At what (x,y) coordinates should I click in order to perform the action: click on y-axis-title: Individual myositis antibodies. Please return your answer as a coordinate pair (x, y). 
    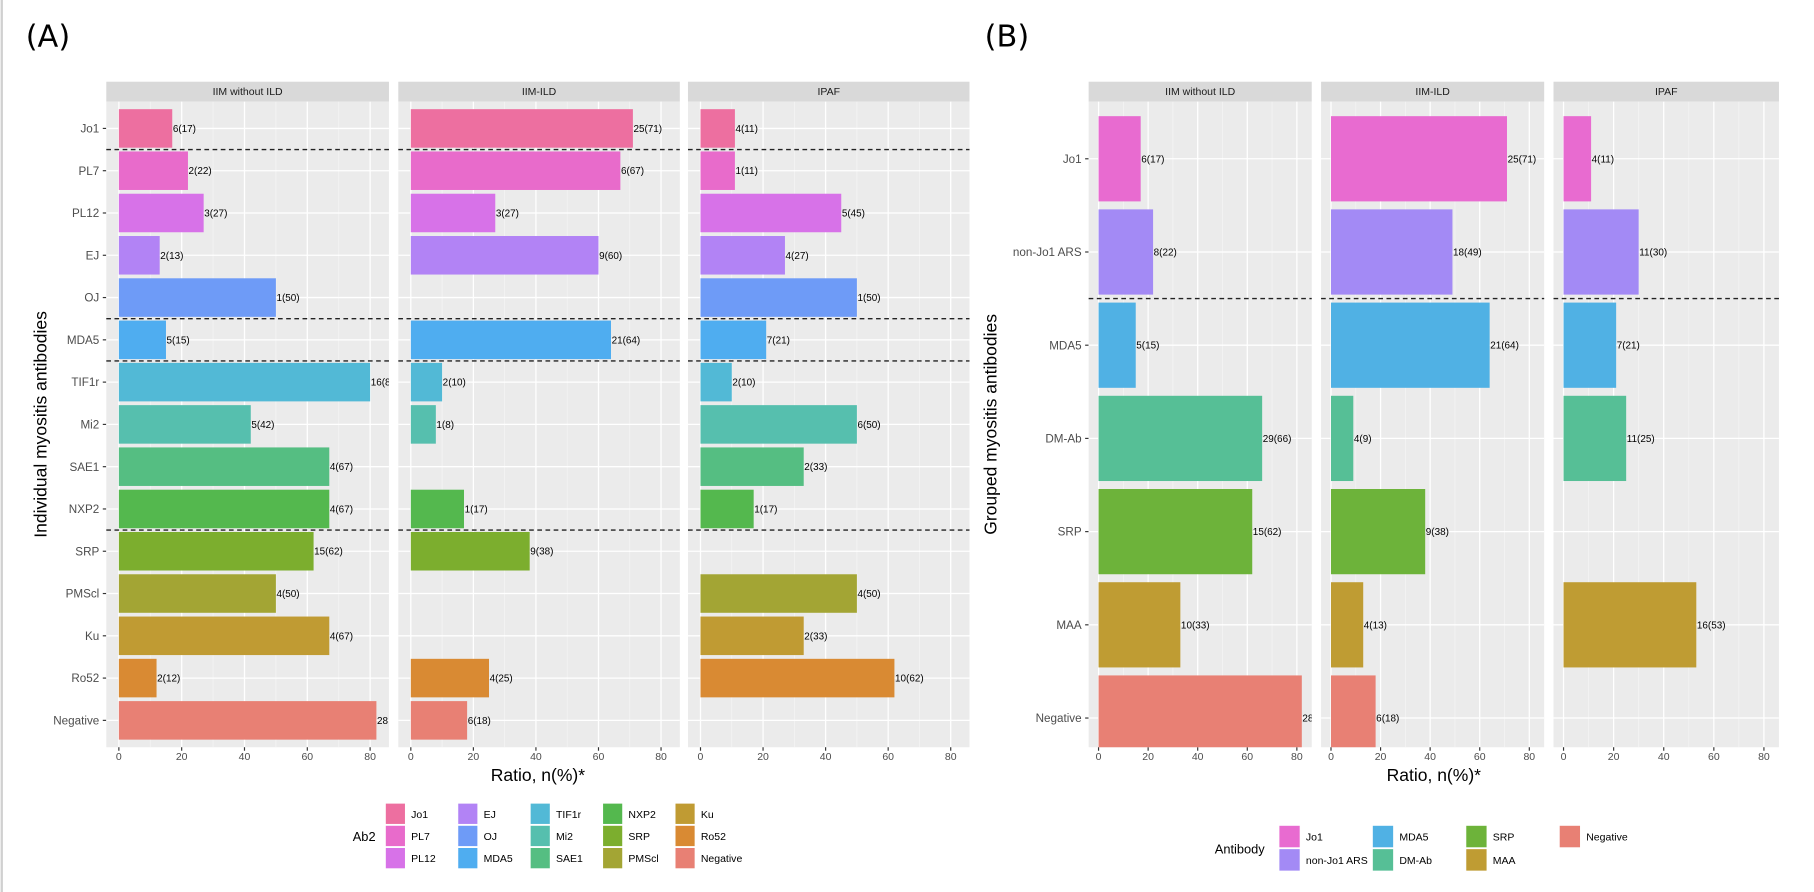
    Looking at the image, I should click on (41, 424).